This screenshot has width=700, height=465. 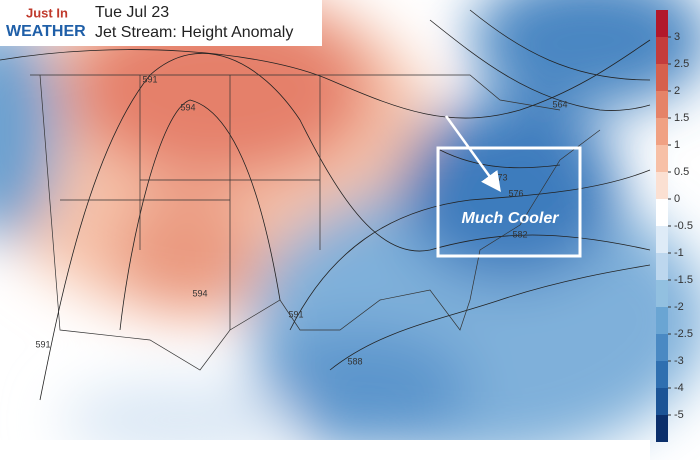 What do you see at coordinates (519, 234) in the screenshot?
I see `contour-label: 582` at bounding box center [519, 234].